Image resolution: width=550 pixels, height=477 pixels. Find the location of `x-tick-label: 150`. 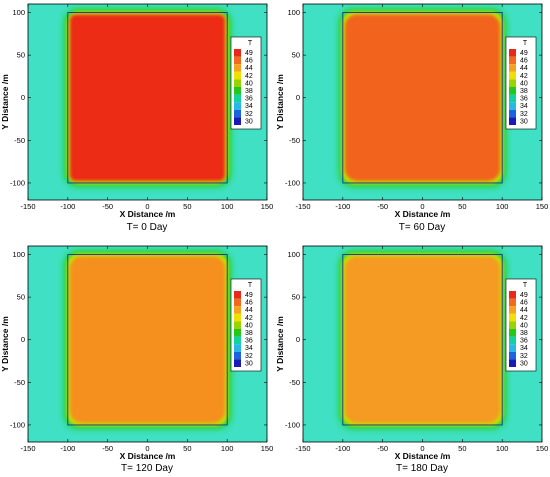

x-tick-label: 150 is located at coordinates (267, 206).